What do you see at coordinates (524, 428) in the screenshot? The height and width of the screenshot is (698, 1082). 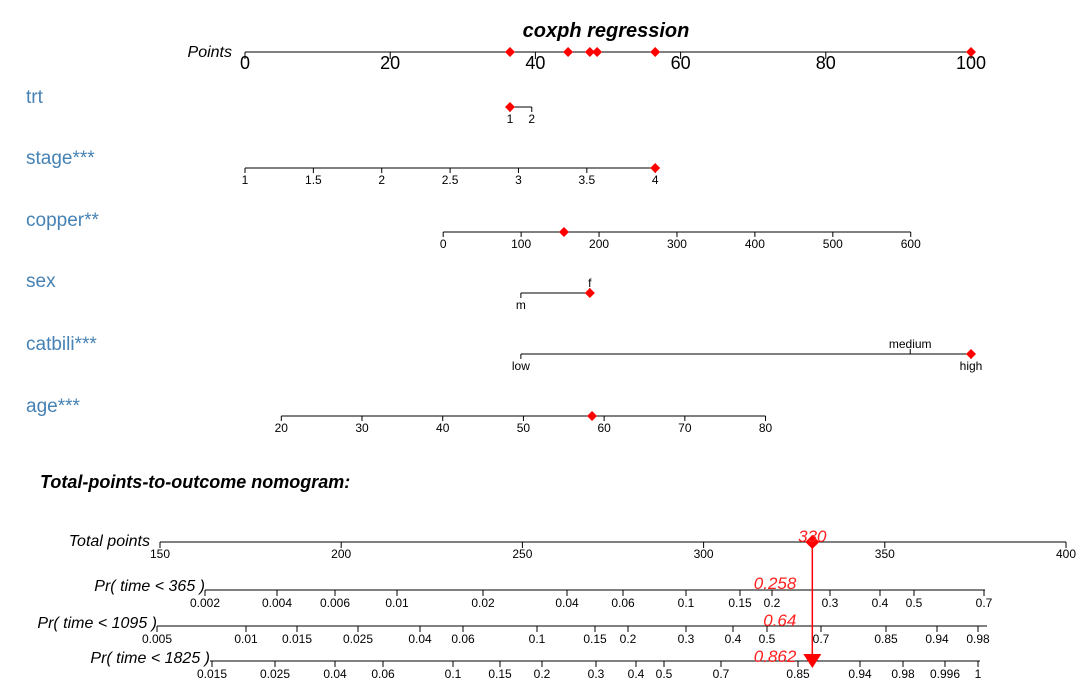 I see `variable-tick-label: 50` at bounding box center [524, 428].